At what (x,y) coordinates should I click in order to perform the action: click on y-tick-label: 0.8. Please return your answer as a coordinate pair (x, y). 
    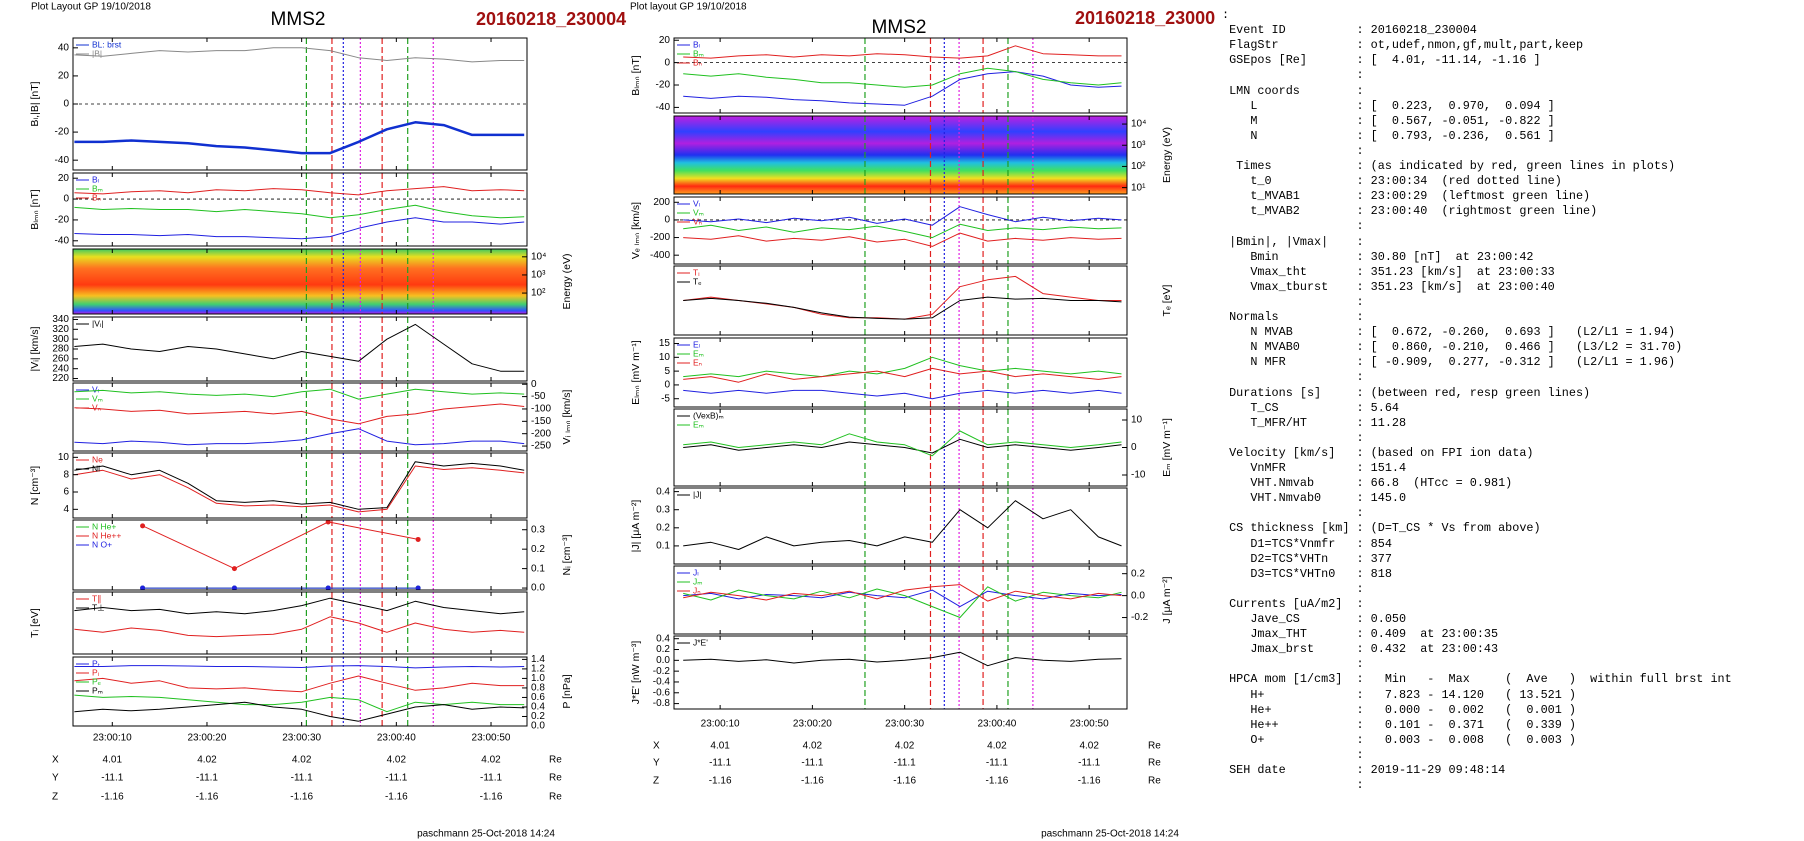
    Looking at the image, I should click on (538, 688).